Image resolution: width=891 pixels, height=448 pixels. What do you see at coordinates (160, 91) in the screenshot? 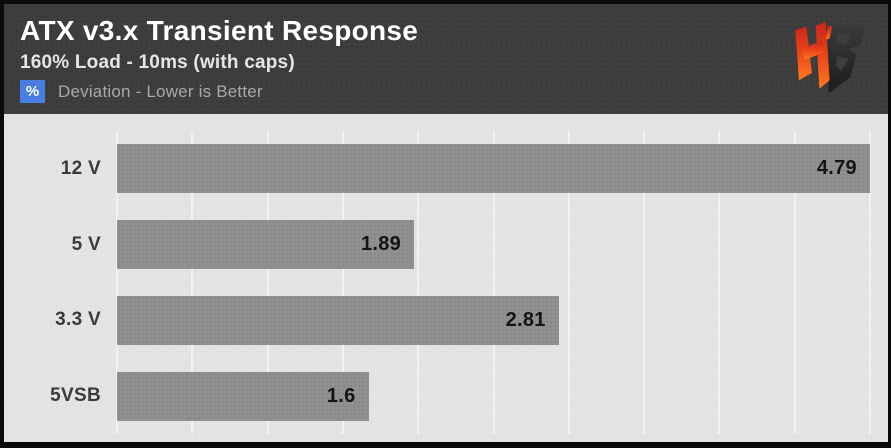
I see `chart-tagline: Deviation - Lower is Better` at bounding box center [160, 91].